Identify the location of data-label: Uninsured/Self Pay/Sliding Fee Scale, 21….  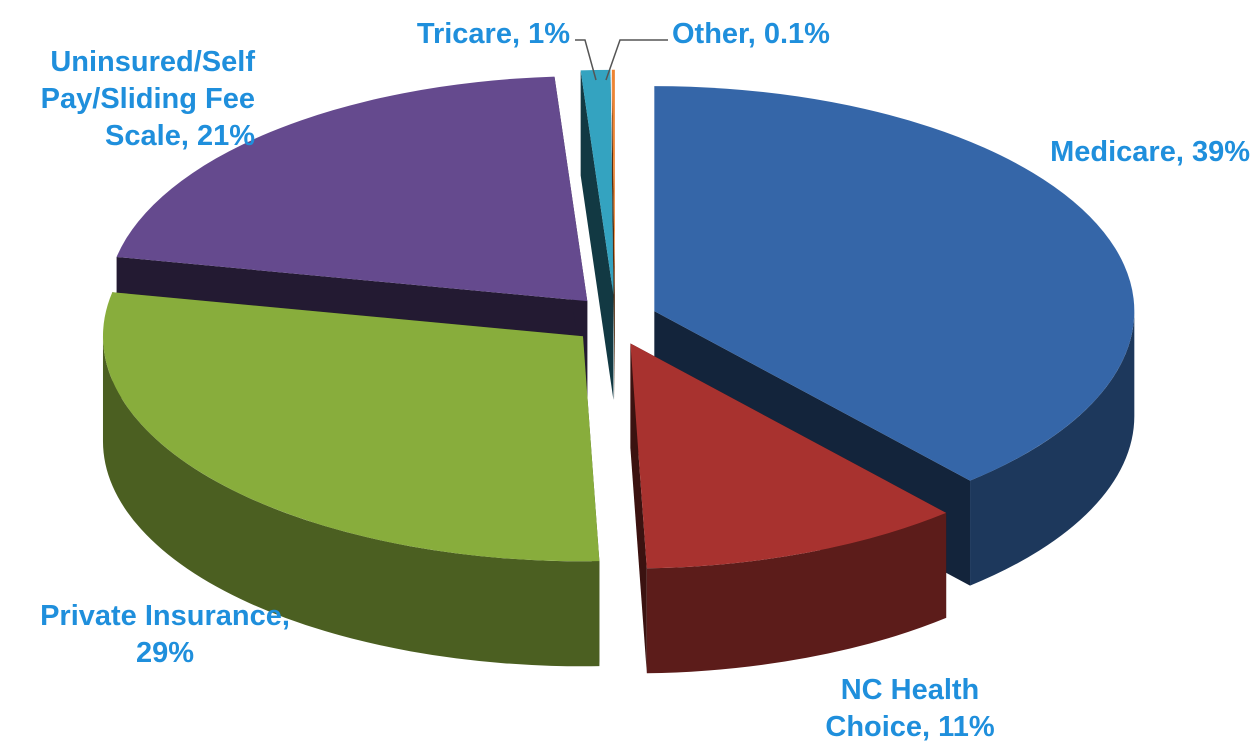
(147, 99).